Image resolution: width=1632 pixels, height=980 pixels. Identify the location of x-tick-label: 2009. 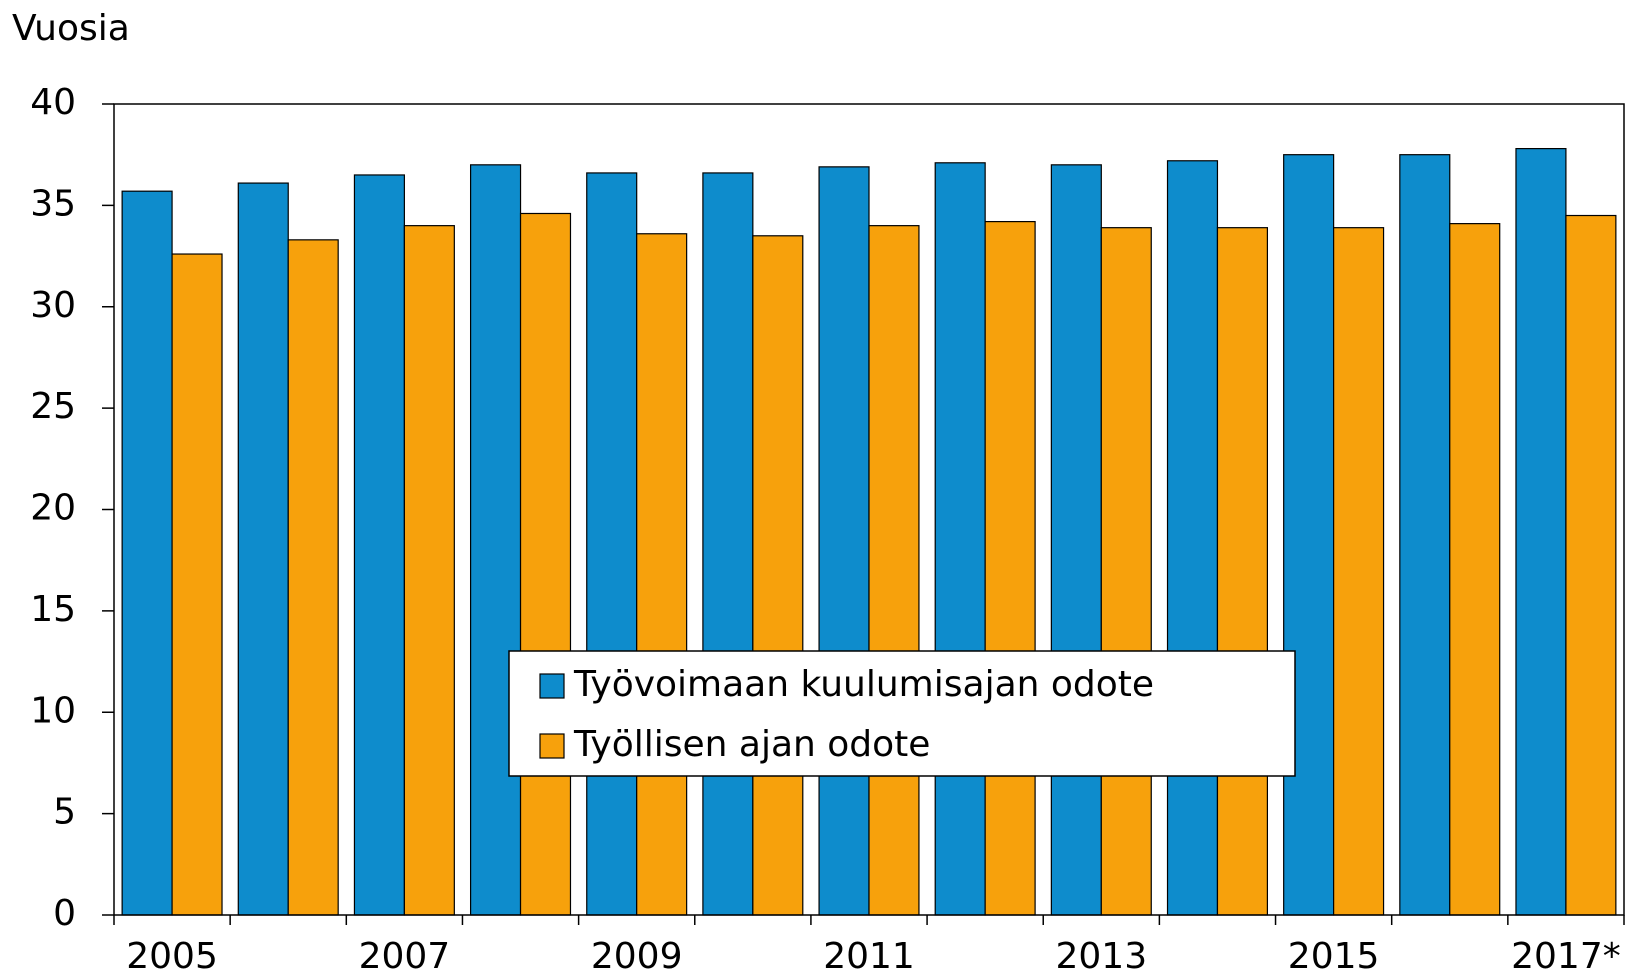
(637, 956).